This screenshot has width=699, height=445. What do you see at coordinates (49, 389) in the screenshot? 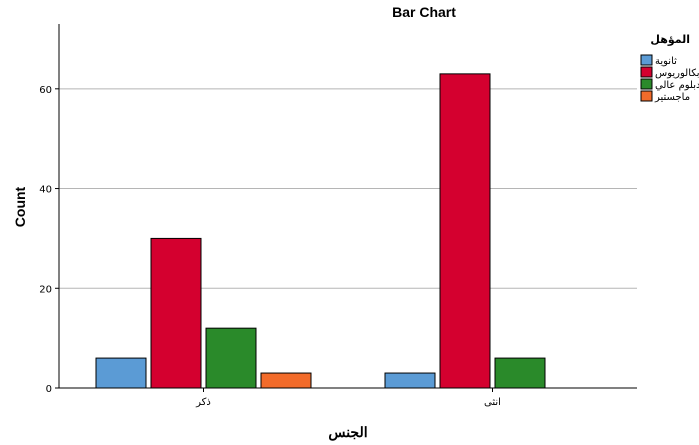
I see `y-tick-label: 0` at bounding box center [49, 389].